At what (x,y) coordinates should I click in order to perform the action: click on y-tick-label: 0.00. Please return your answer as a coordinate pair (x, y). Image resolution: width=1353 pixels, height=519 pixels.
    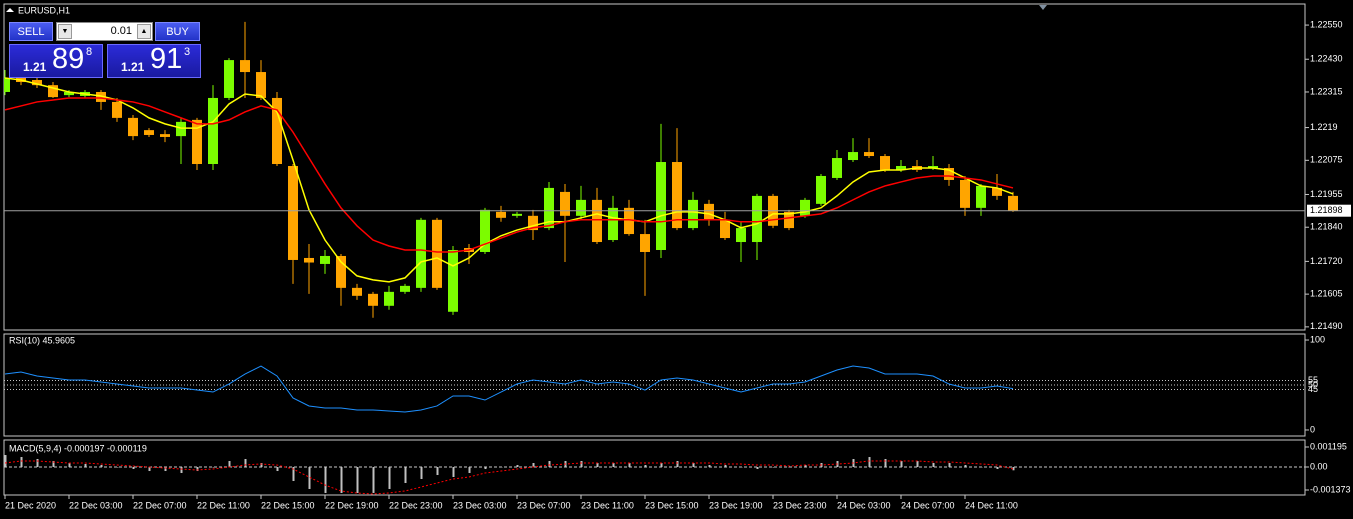
    Looking at the image, I should click on (1319, 466).